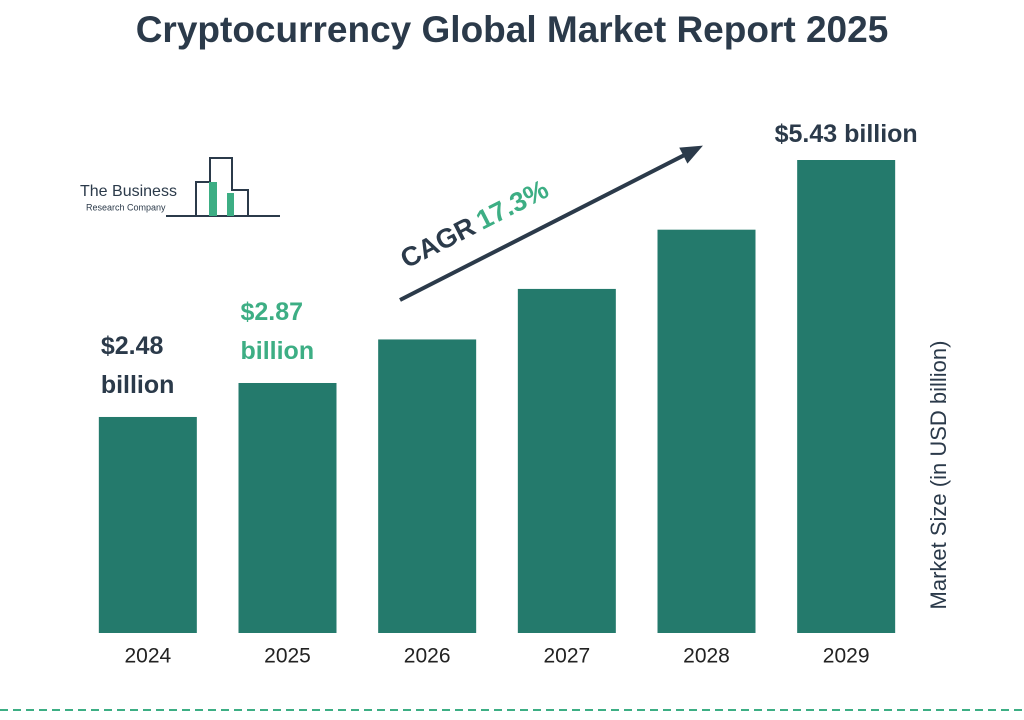 The height and width of the screenshot is (720, 1024). I want to click on logo-text: The Business, so click(128, 191).